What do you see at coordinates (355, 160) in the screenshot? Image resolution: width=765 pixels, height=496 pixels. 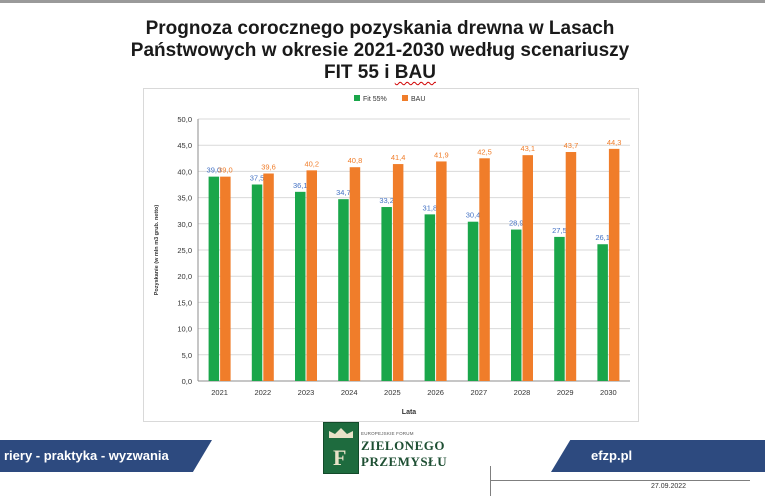 I see `data-label-bau: 40,8` at bounding box center [355, 160].